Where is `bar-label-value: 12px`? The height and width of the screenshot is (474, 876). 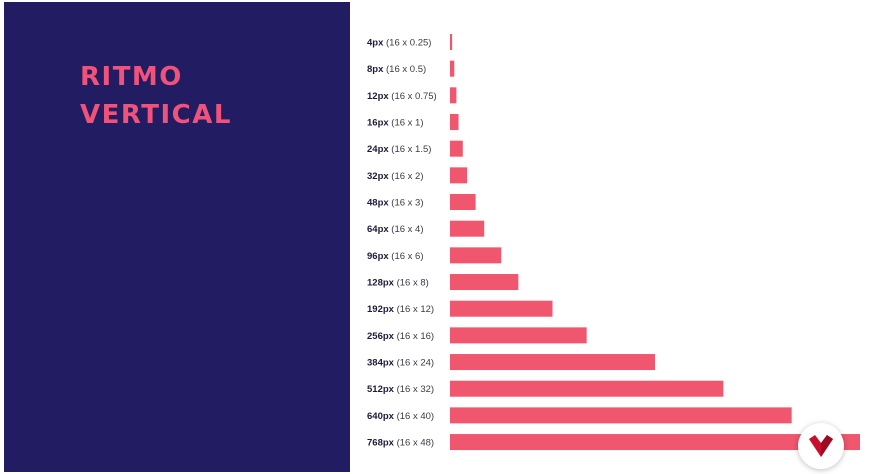 bar-label-value: 12px is located at coordinates (378, 96).